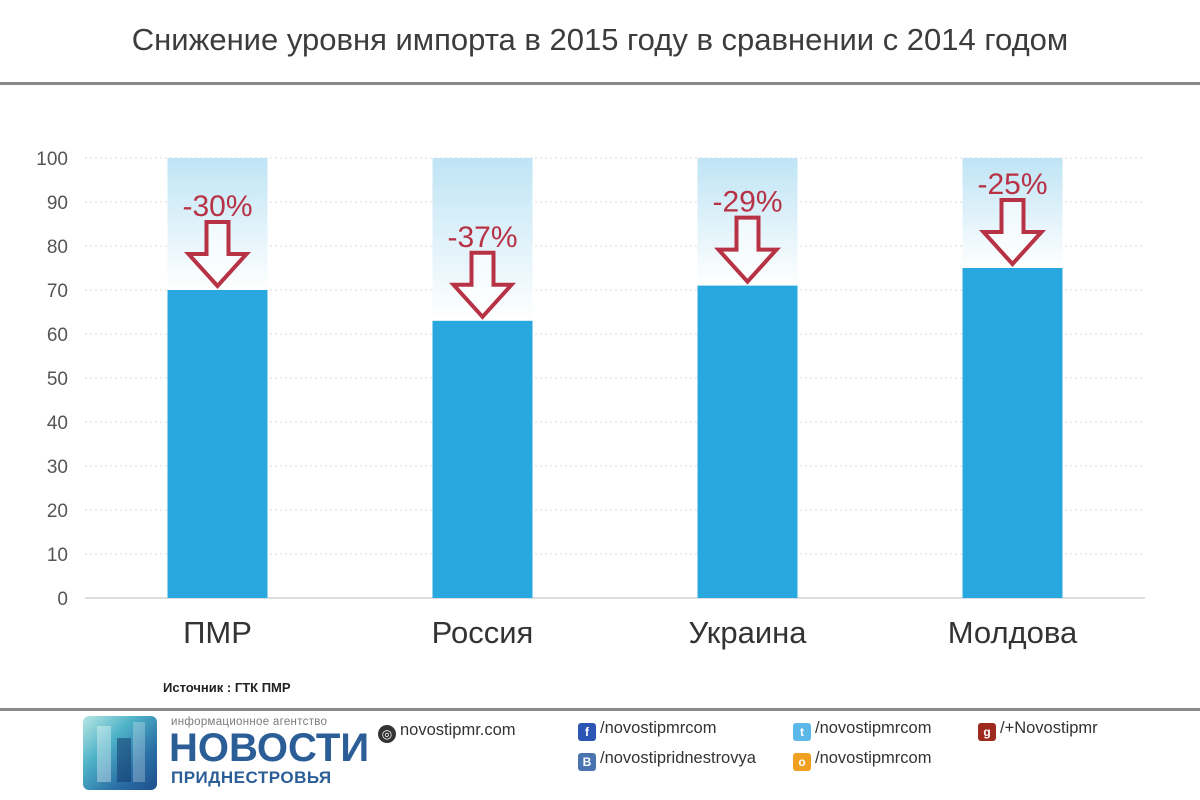 The height and width of the screenshot is (800, 1200). Describe the element at coordinates (217, 632) in the screenshot. I see `x-tick-label: ПМР` at that location.